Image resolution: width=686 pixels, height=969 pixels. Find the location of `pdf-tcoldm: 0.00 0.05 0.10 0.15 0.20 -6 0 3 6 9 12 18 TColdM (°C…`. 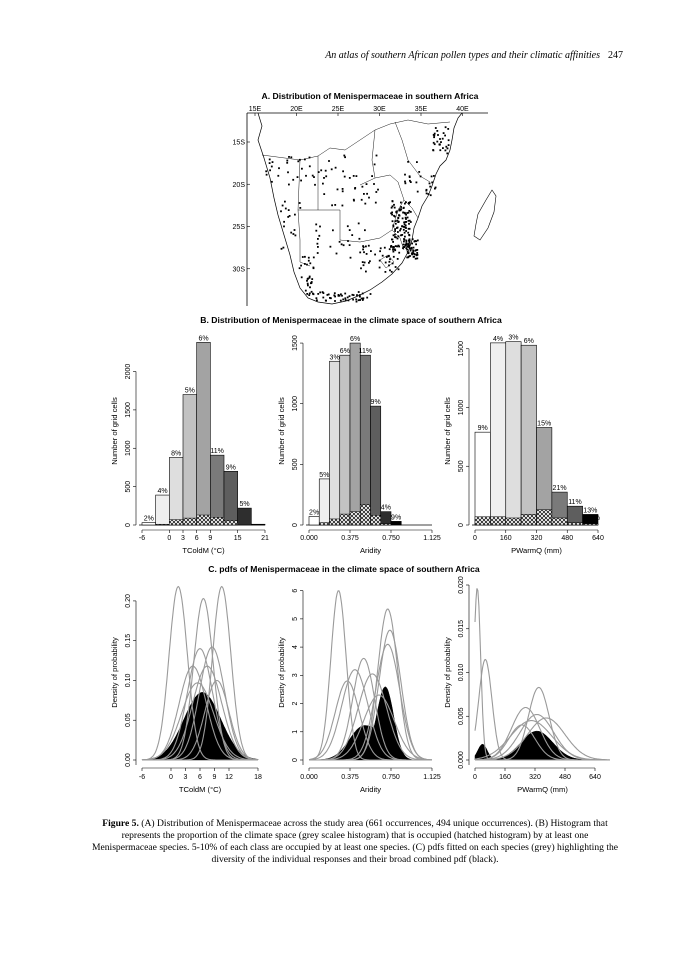

pdf-tcoldm: 0.00 0.05 0.10 0.15 0.20 -6 0 3 6 9 12 18 TColdM (°C… is located at coordinates (186, 689).